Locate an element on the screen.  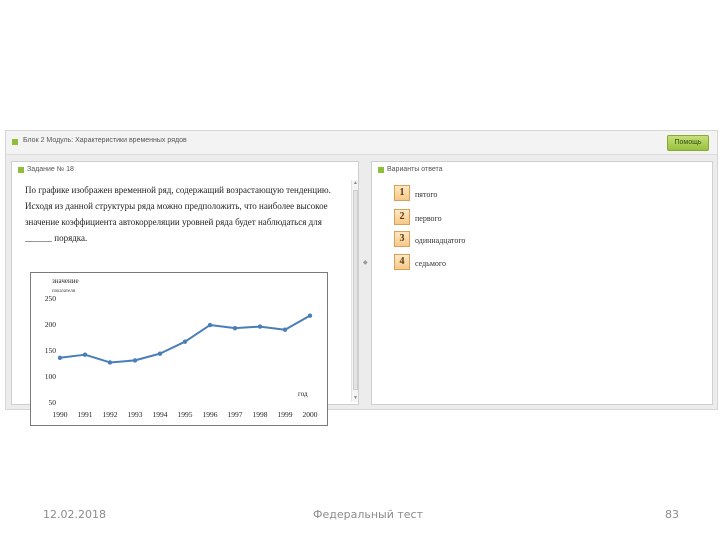
x-tick-label: 1990 is located at coordinates (60, 414).